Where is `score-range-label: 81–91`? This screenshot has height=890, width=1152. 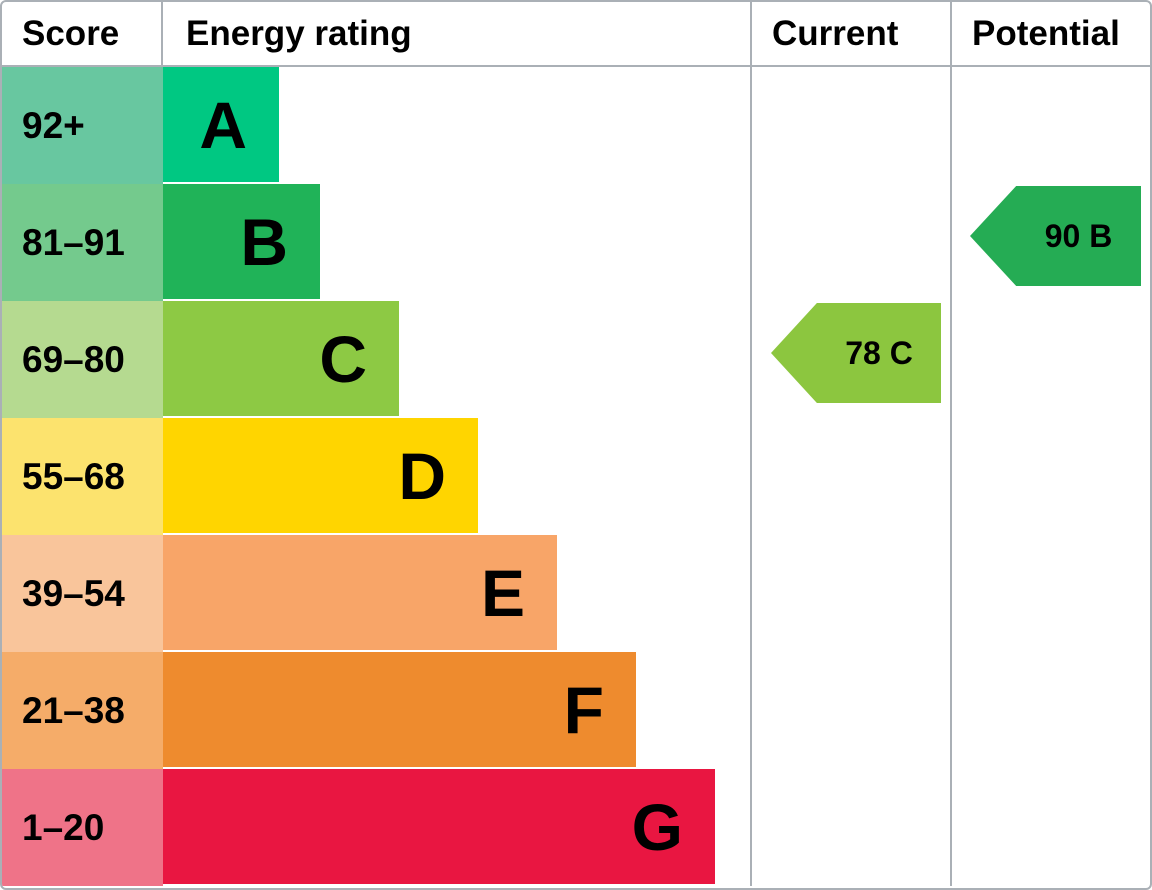 score-range-label: 81–91 is located at coordinates (82, 242).